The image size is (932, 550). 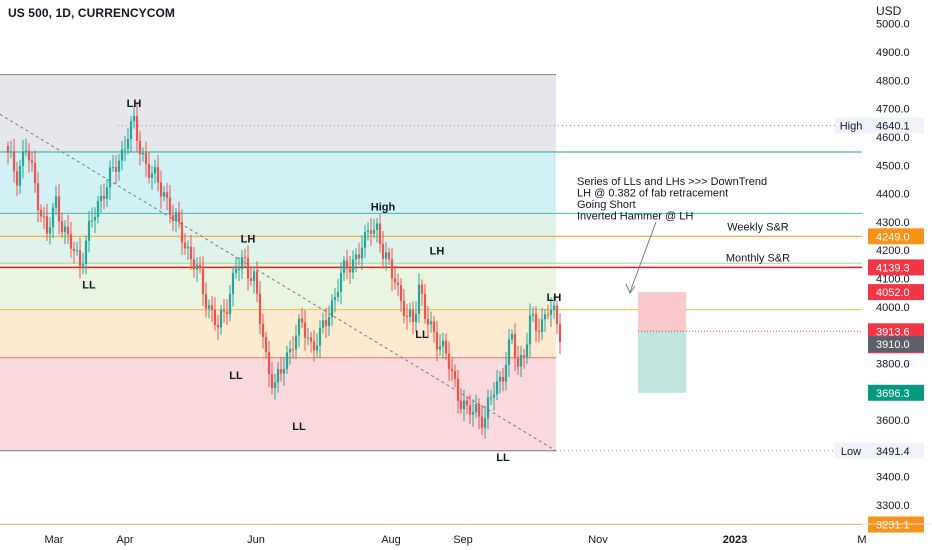 I want to click on symbol-title: US 500, 1D, CURRENCYCOM, so click(x=92, y=13).